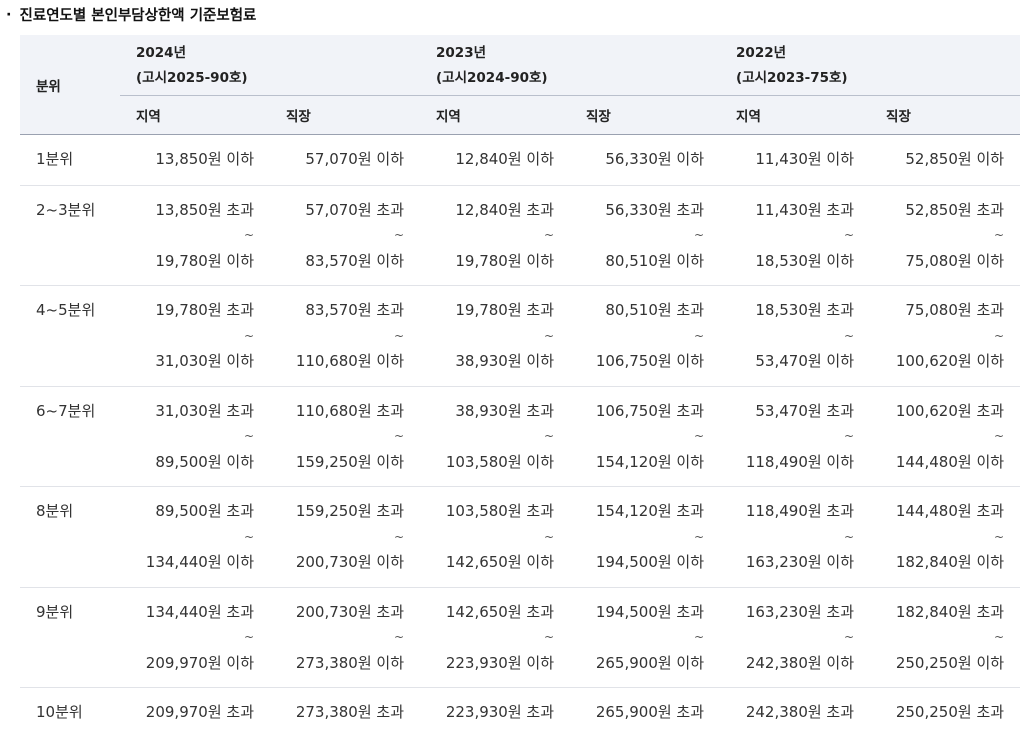 The width and height of the screenshot is (1030, 739). I want to click on premium-lower-bound: 75,080원 초과, so click(955, 310).